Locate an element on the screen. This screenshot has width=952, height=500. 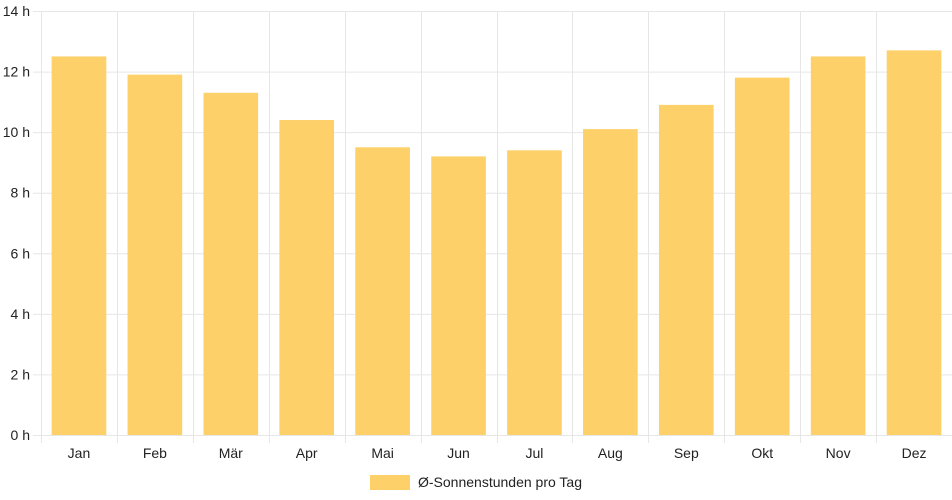
bar-Apr is located at coordinates (307, 278).